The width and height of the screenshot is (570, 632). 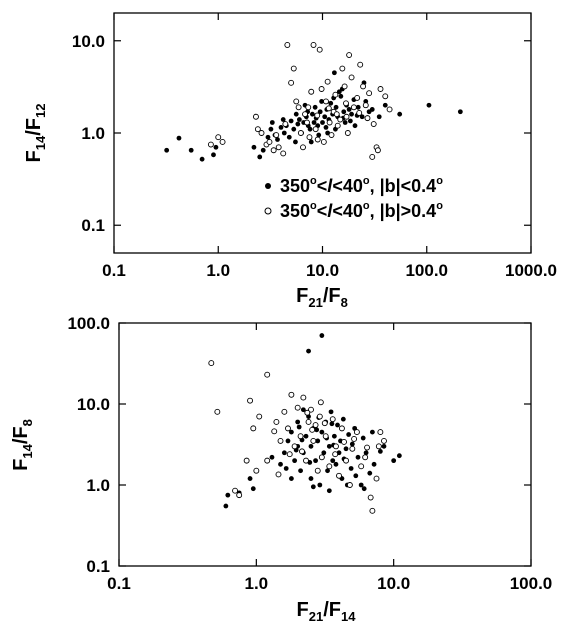 What do you see at coordinates (305, 423) in the screenshot?
I see `bottom-points` at bounding box center [305, 423].